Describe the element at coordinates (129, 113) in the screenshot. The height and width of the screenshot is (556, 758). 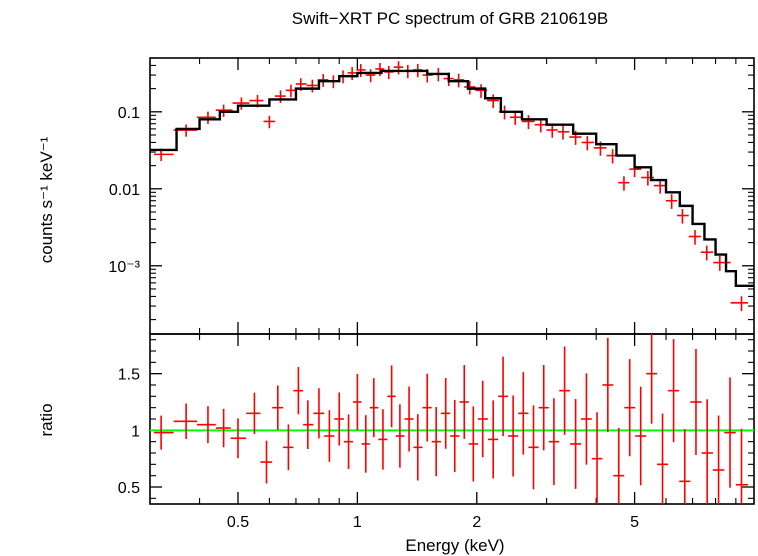
I see `y-tick-label: 0.1` at that location.